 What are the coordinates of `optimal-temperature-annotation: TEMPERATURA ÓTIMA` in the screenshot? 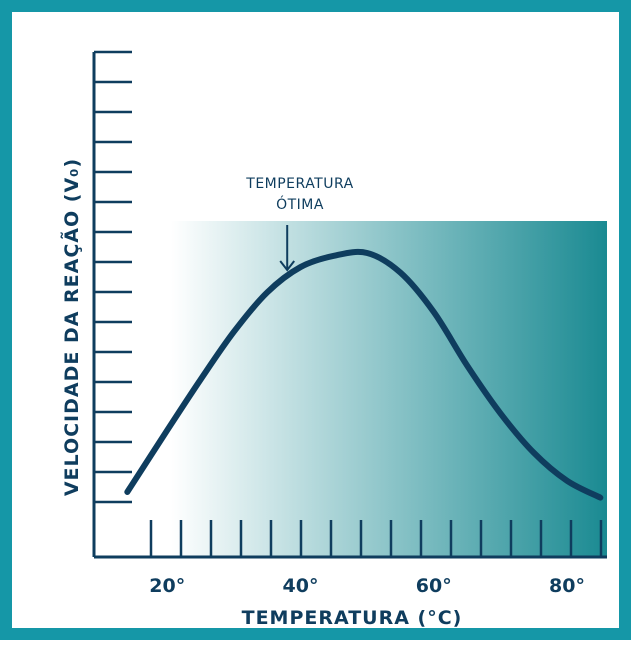 It's located at (299, 224).